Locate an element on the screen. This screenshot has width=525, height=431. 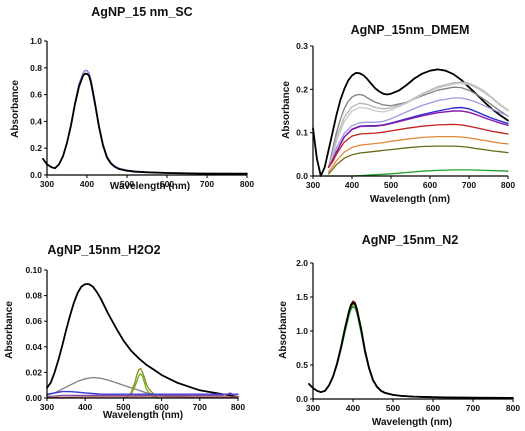
y-tick-label: 2.0 is located at coordinates (302, 263).